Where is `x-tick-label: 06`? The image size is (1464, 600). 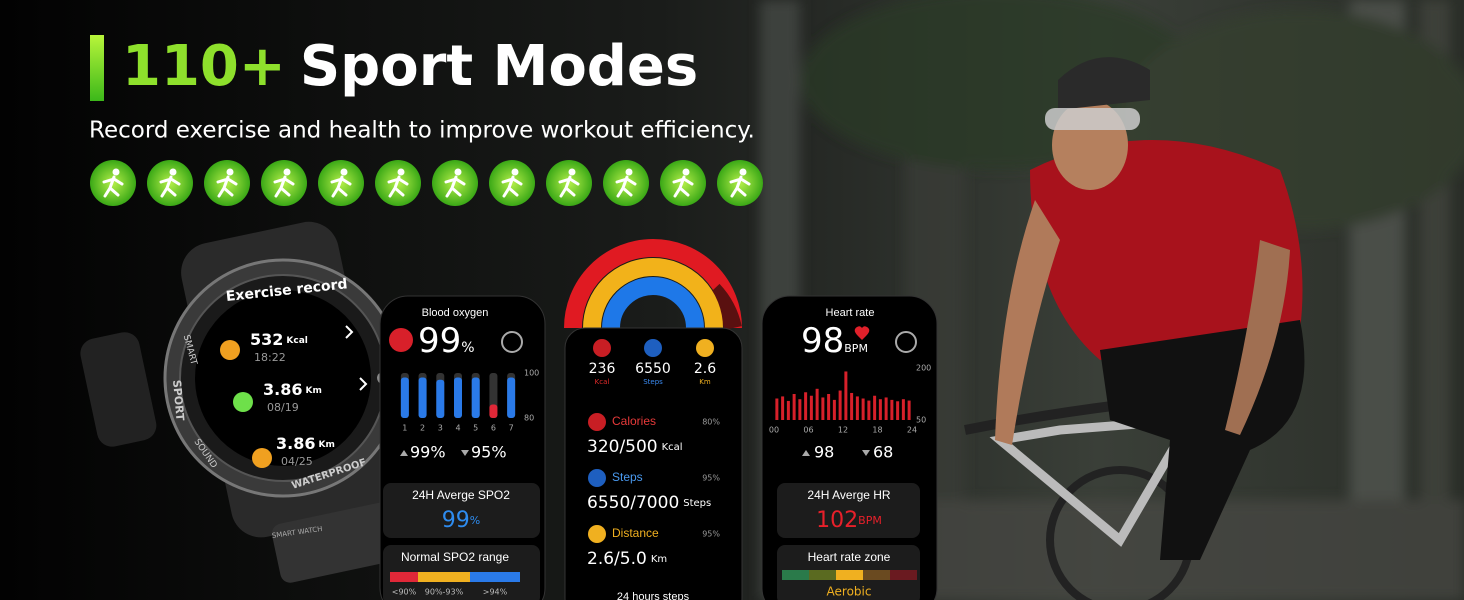 x-tick-label: 06 is located at coordinates (808, 430).